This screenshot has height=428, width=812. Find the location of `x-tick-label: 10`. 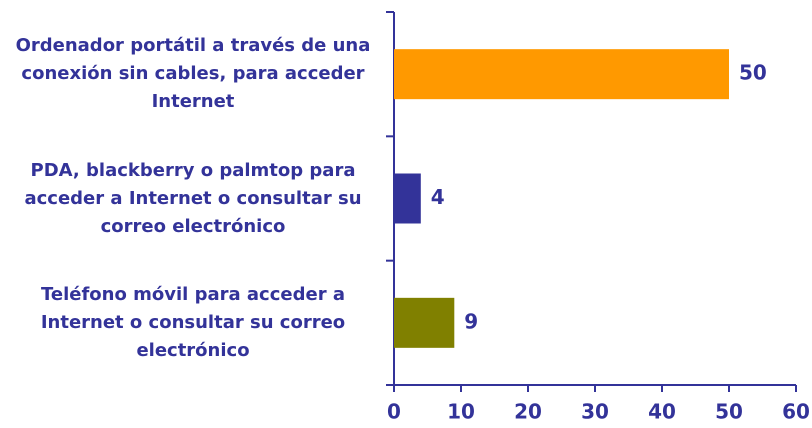

x-tick-label: 10 is located at coordinates (461, 412).